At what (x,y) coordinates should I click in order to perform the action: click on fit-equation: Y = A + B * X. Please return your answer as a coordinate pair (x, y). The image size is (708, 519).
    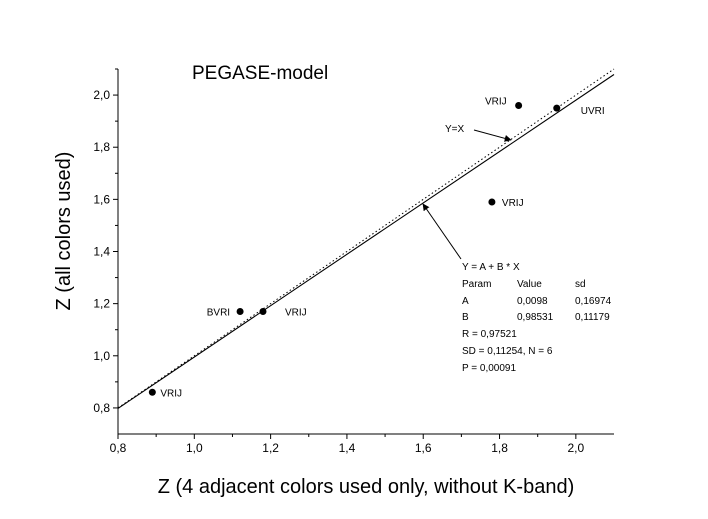
    Looking at the image, I should click on (491, 267).